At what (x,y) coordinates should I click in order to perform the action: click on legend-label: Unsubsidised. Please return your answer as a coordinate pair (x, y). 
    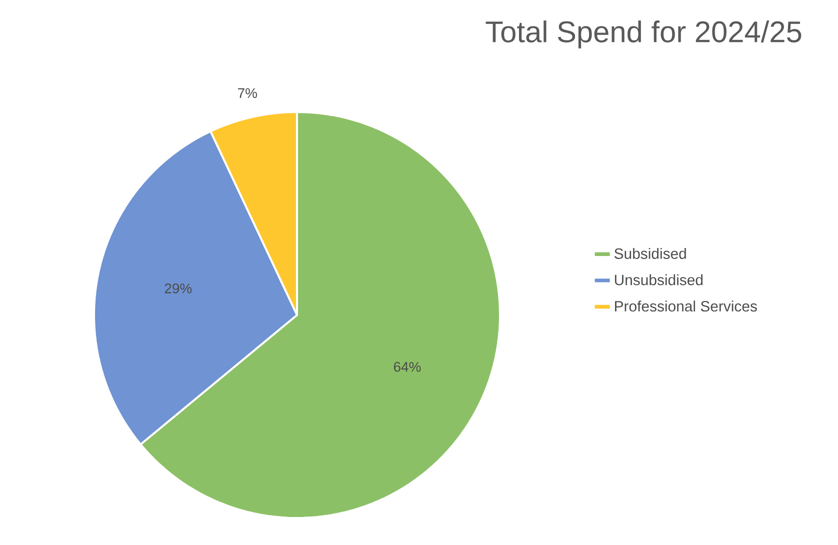
    Looking at the image, I should click on (658, 280).